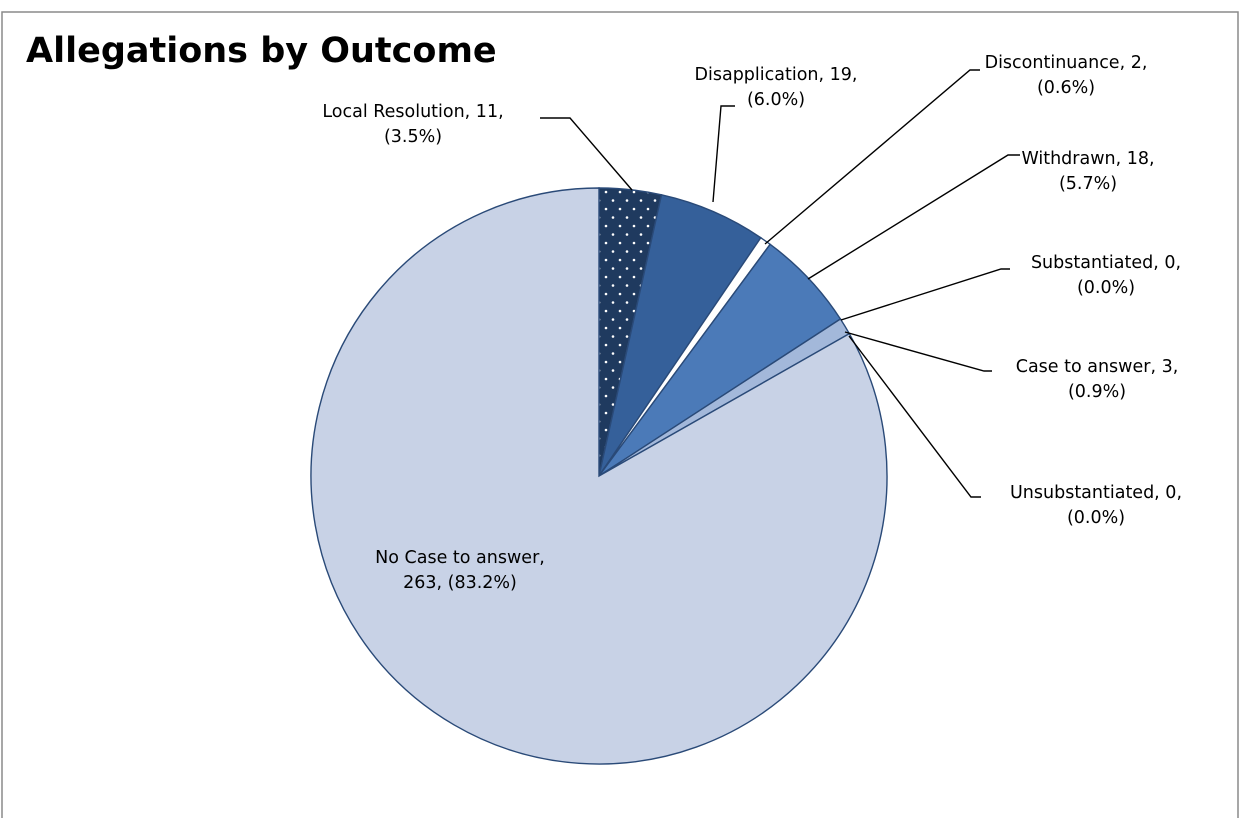 The image size is (1240, 818). Describe the element at coordinates (586, 154) in the screenshot. I see `leader-line-local-resolution` at that location.